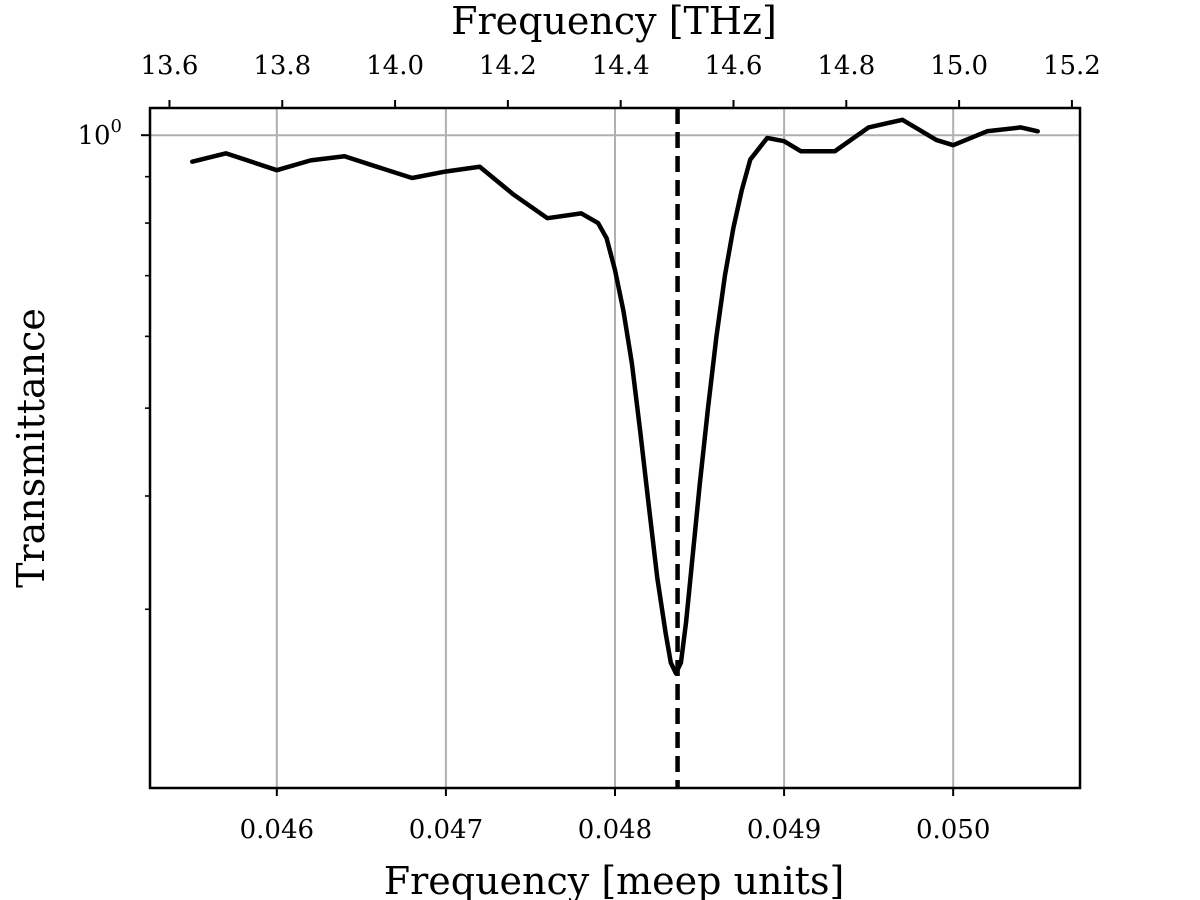 This screenshot has width=1200, height=900. What do you see at coordinates (614, 21) in the screenshot?
I see `top-axis-title: Frequency [THz]` at bounding box center [614, 21].